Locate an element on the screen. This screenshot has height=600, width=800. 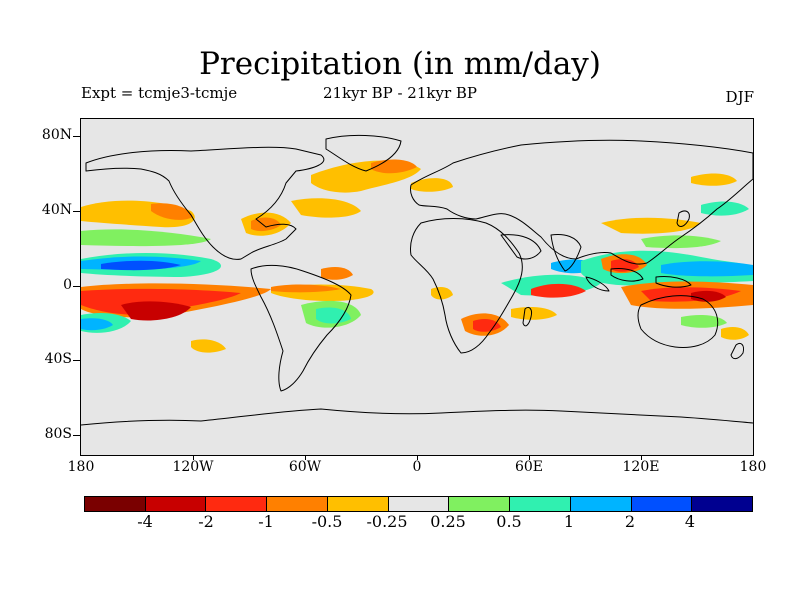
colorbar-label: 4 is located at coordinates (690, 521).